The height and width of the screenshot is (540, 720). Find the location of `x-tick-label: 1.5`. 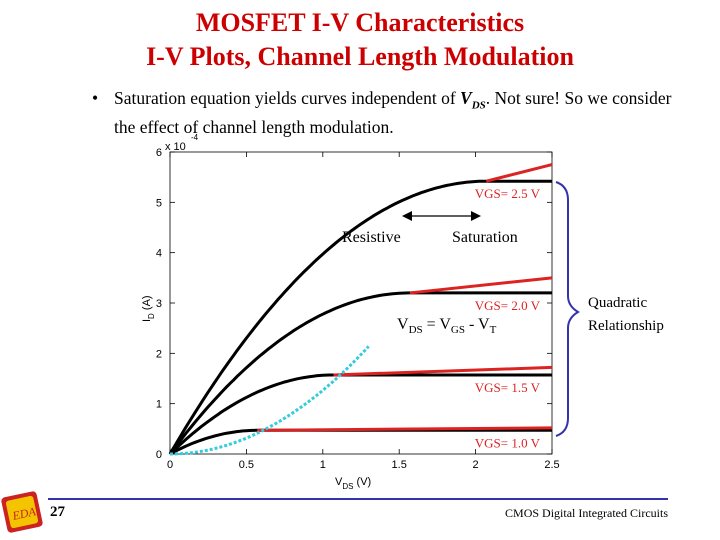

x-tick-label: 1.5 is located at coordinates (399, 465).